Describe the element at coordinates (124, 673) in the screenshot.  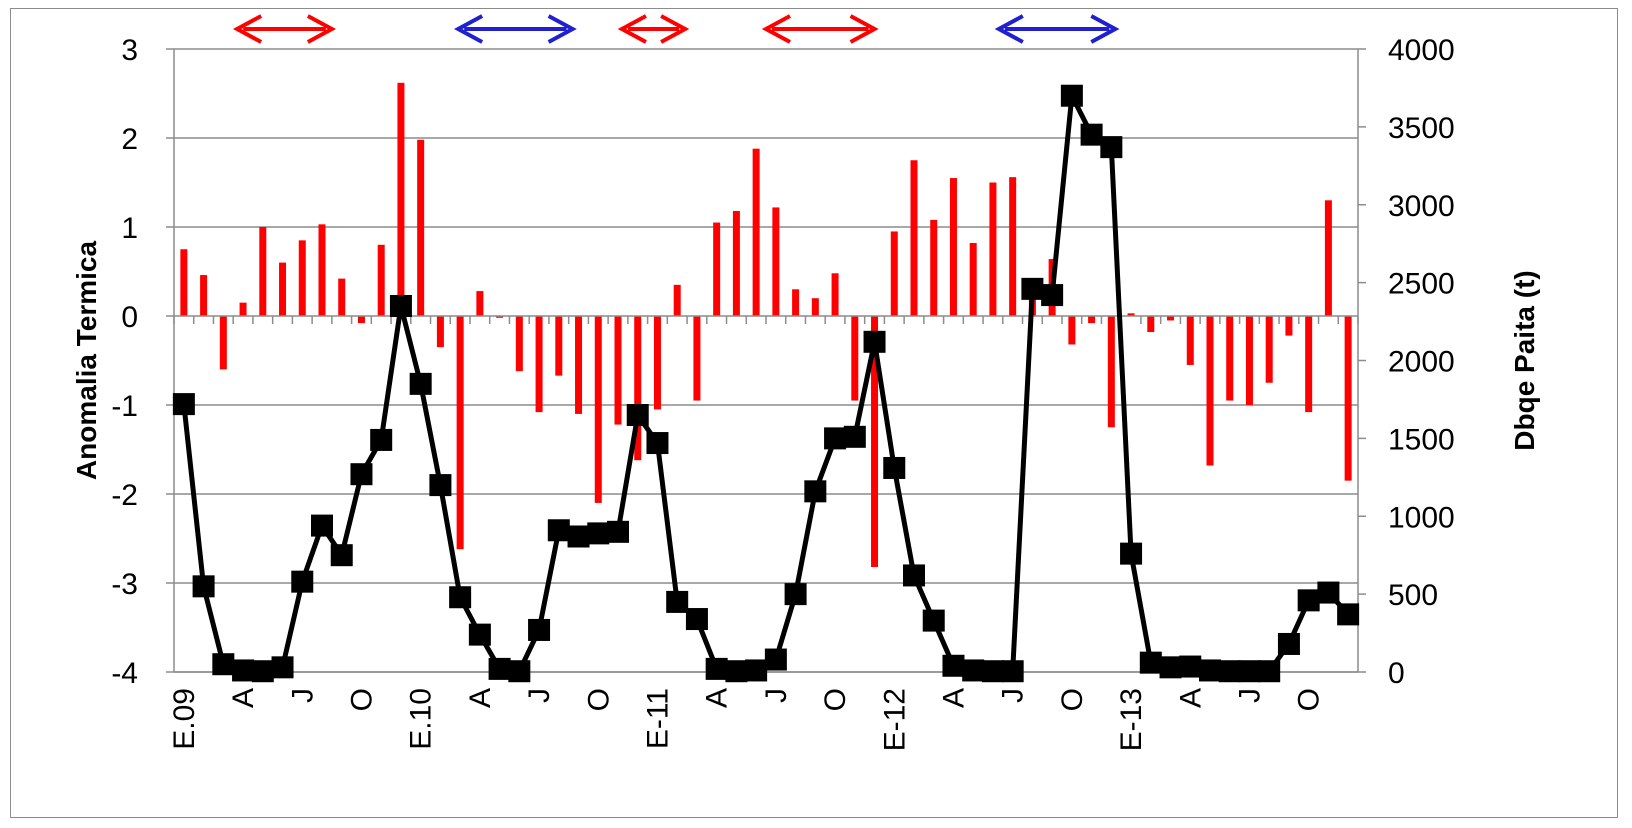
I see `y-left-tick-label: -4` at that location.